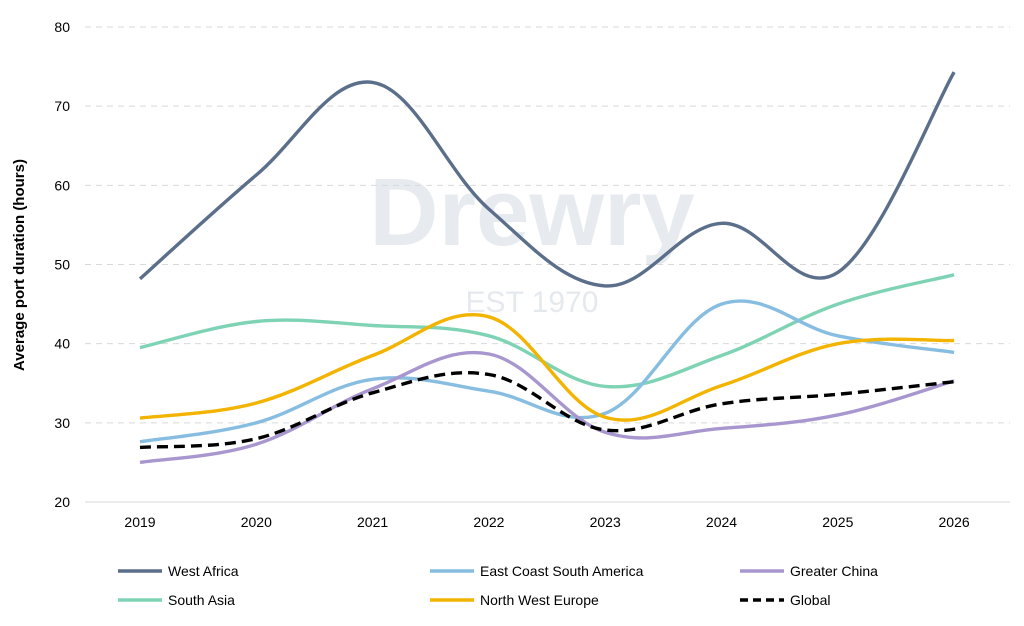  I want to click on watermark: Drewry EST 1970, so click(532, 239).